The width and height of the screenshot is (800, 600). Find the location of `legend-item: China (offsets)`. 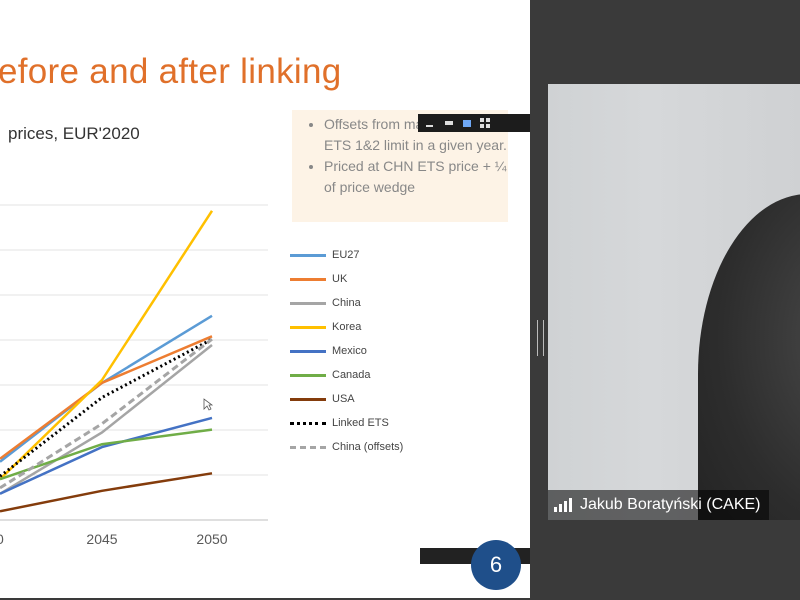

legend-item: China (offsets) is located at coordinates (346, 447).